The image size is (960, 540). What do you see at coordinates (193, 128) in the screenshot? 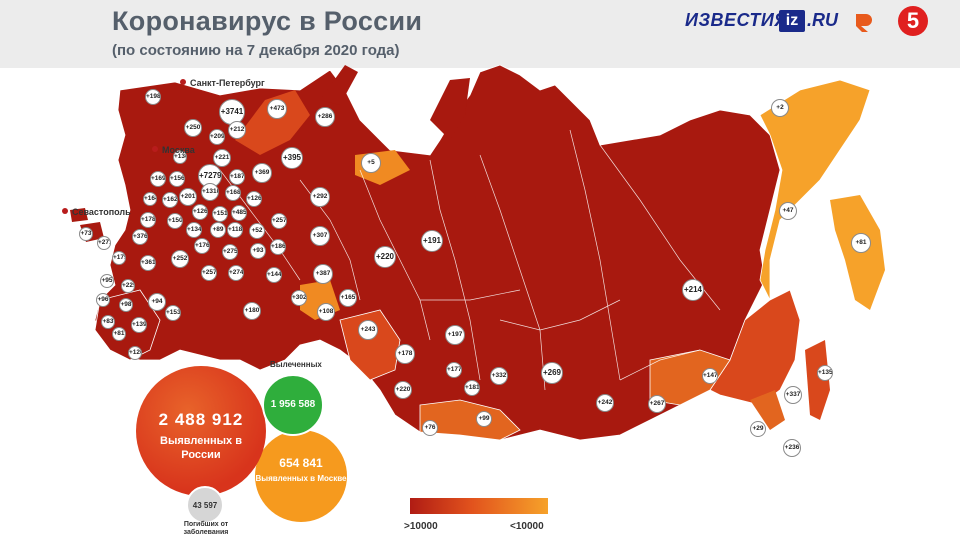
I see `region-count-bubble: +250` at bounding box center [193, 128].